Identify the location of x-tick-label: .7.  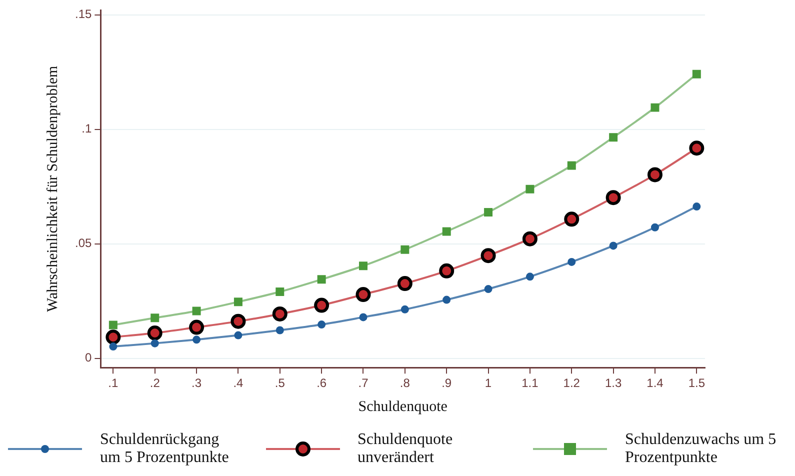
(363, 383).